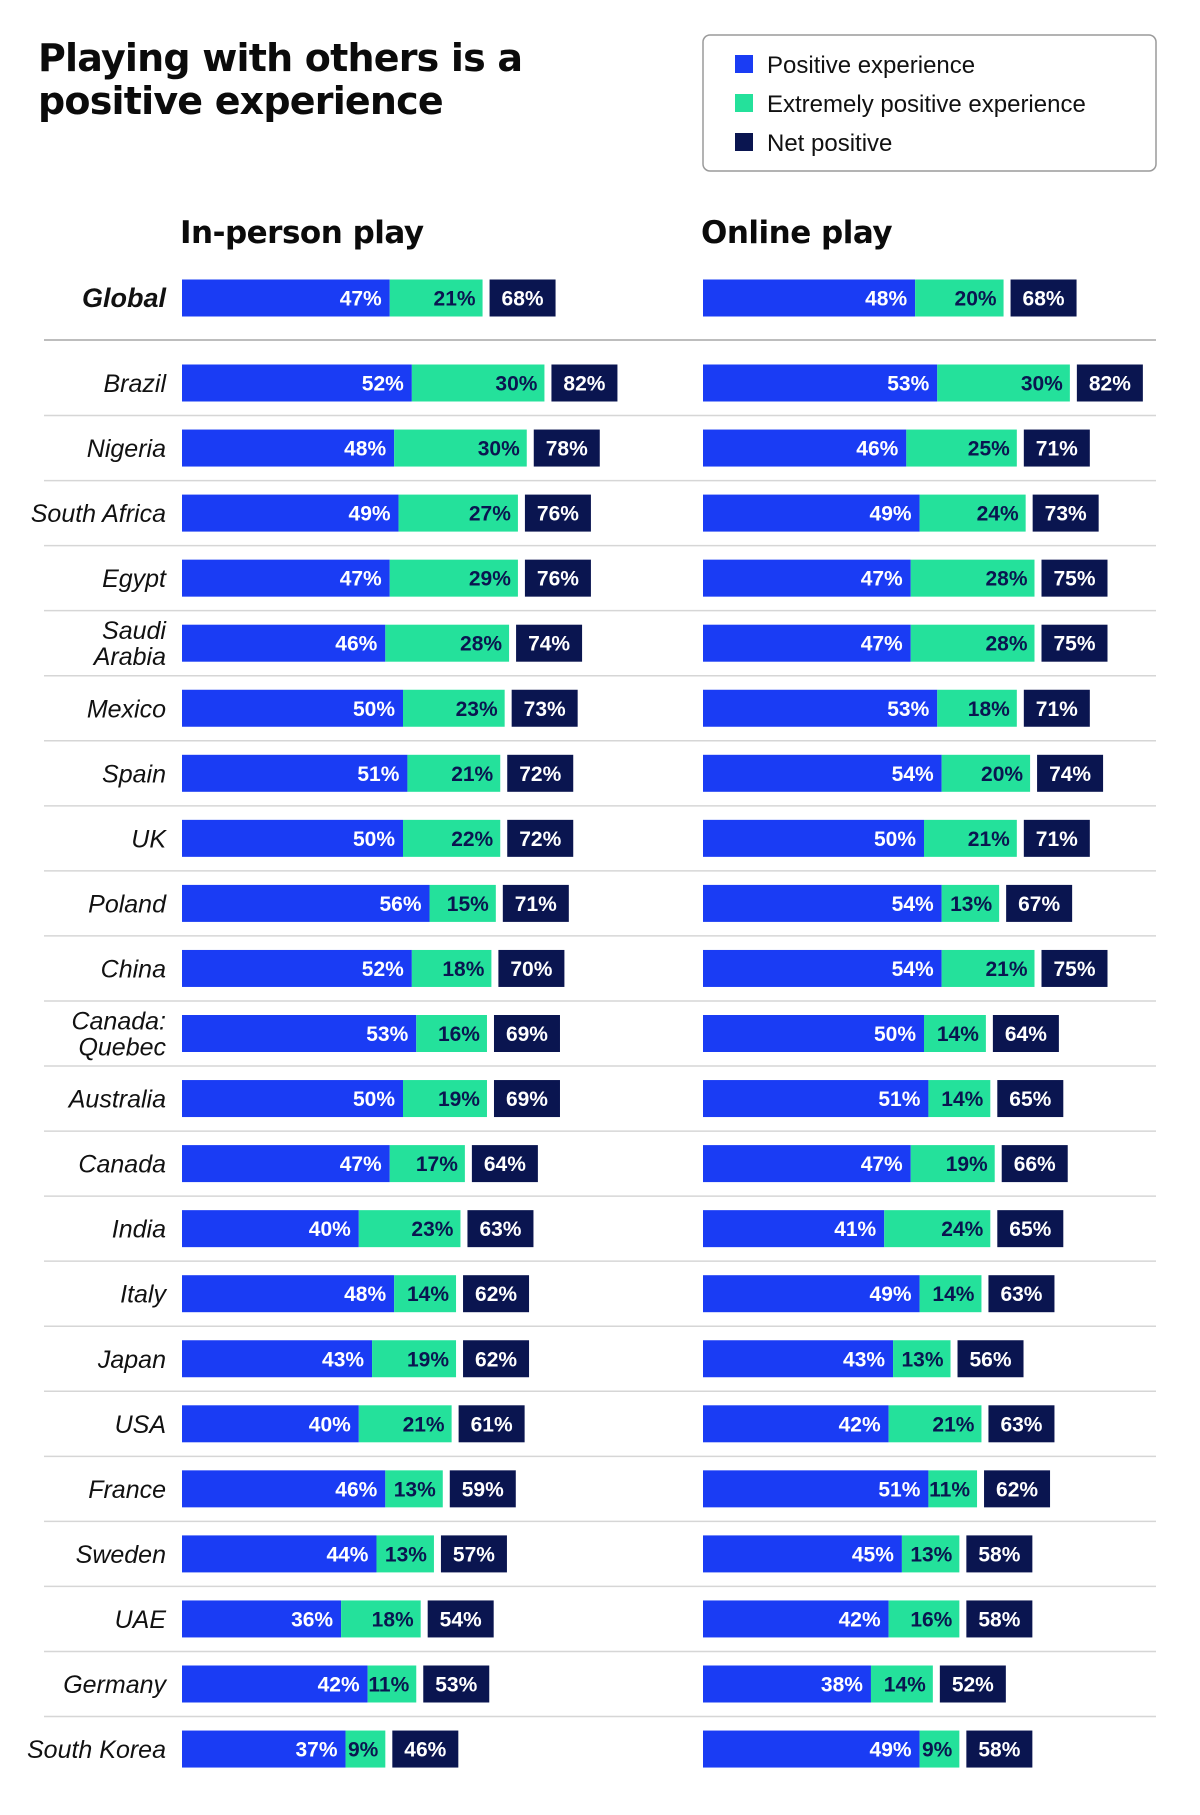 Image resolution: width=1200 pixels, height=1815 pixels. I want to click on value-label-in-person-net-egypt: 76%, so click(558, 579).